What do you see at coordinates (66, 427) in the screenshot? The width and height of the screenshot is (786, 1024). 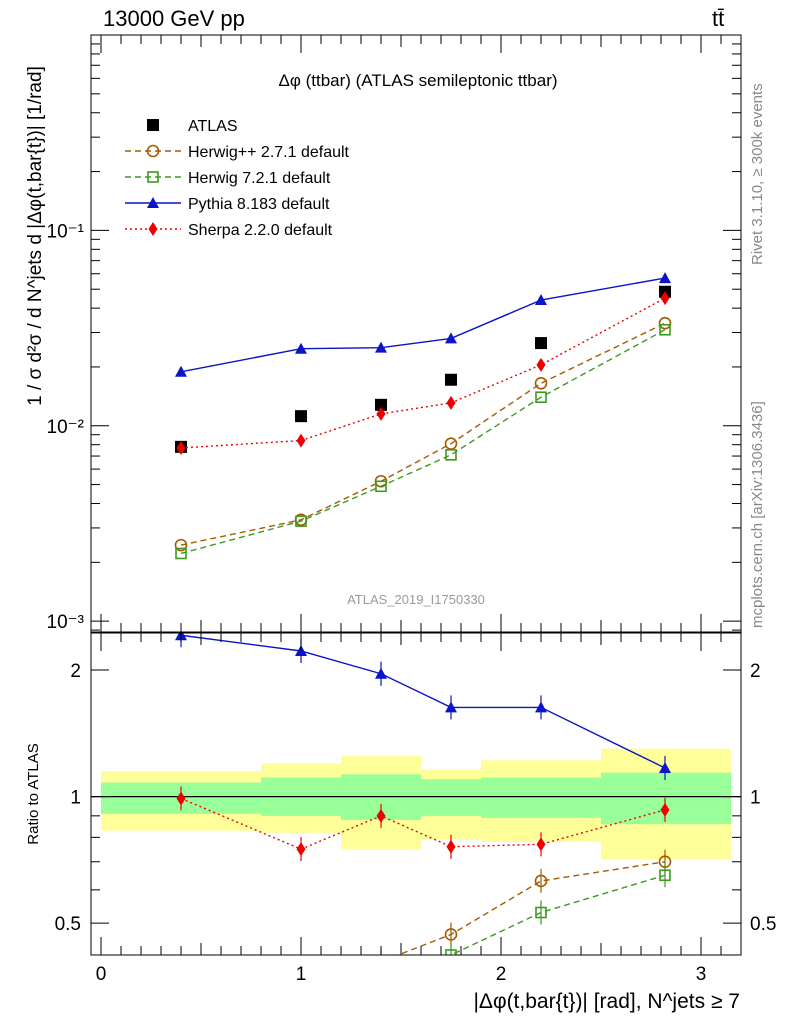 I see `y-tick-label: 10⁻²` at bounding box center [66, 427].